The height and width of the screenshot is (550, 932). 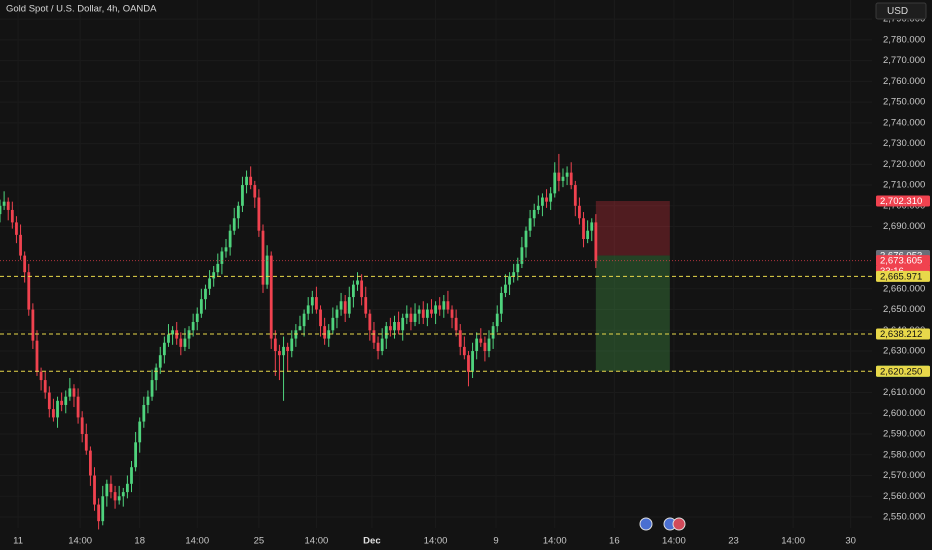 What do you see at coordinates (632, 313) in the screenshot?
I see `target-zone` at bounding box center [632, 313].